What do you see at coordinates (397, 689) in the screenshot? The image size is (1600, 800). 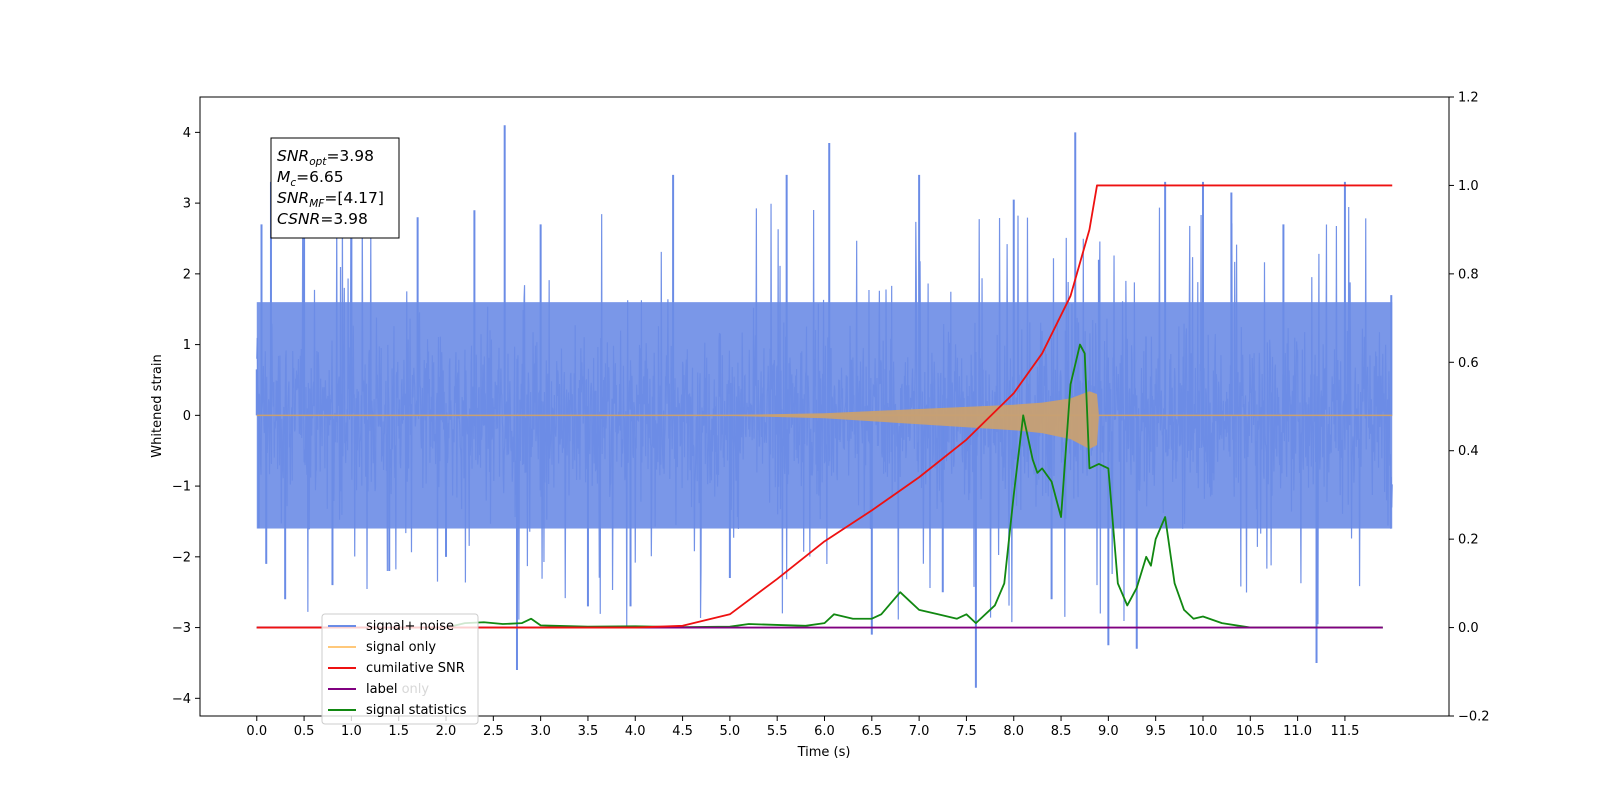 I see `legend-ghost-text: label only` at bounding box center [397, 689].